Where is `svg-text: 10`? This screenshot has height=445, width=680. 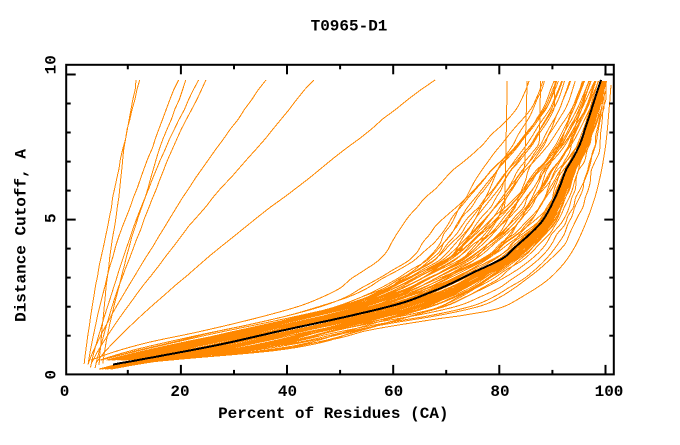 svg-text: 10 is located at coordinates (51, 64).